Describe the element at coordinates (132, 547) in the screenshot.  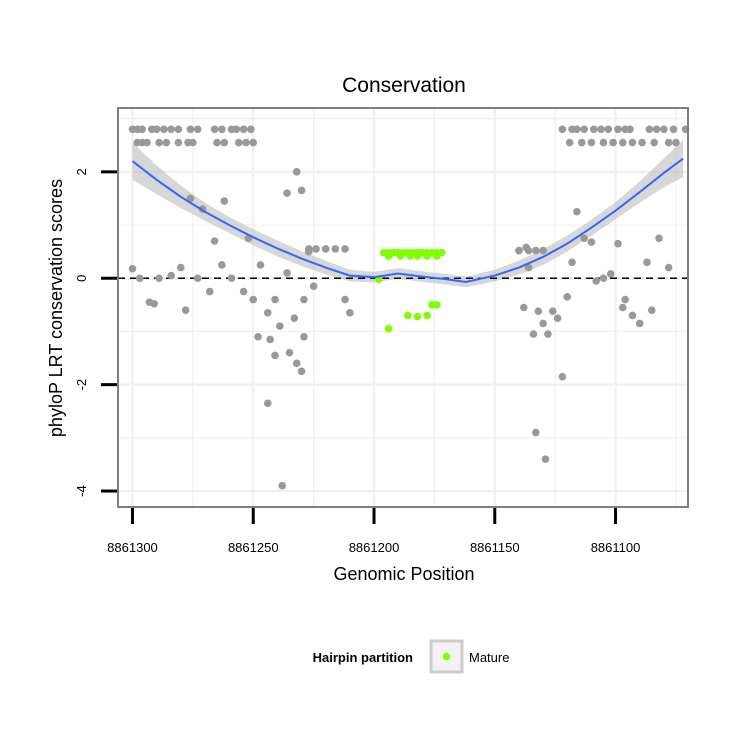
I see `x-tick-label: 8861300` at that location.